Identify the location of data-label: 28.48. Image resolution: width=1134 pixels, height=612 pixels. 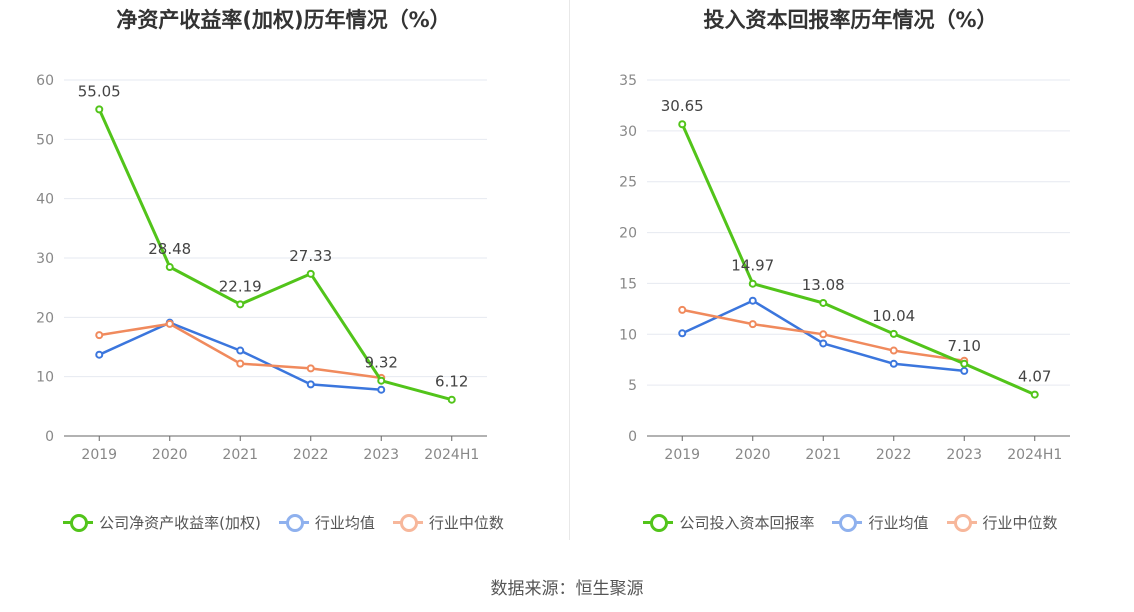
(169, 249).